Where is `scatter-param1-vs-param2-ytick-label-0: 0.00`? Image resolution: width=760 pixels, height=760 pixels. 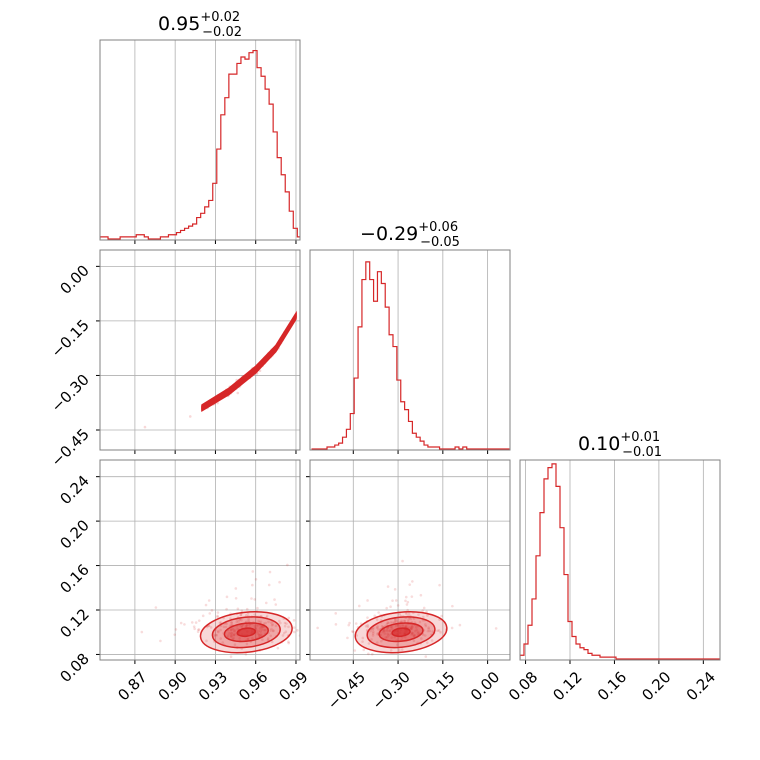 scatter-param1-vs-param2-ytick-label-0: 0.00 is located at coordinates (74, 279).